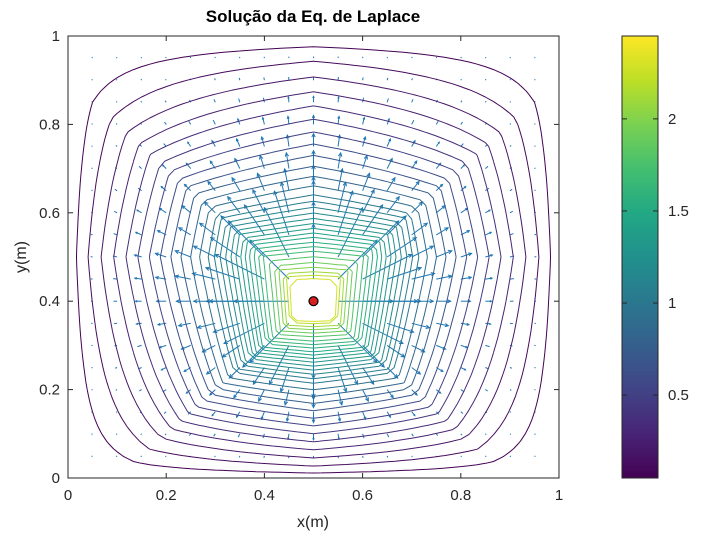 This screenshot has height=535, width=711. Describe the element at coordinates (21, 257) in the screenshot. I see `y-axis-label: y(m)` at that location.